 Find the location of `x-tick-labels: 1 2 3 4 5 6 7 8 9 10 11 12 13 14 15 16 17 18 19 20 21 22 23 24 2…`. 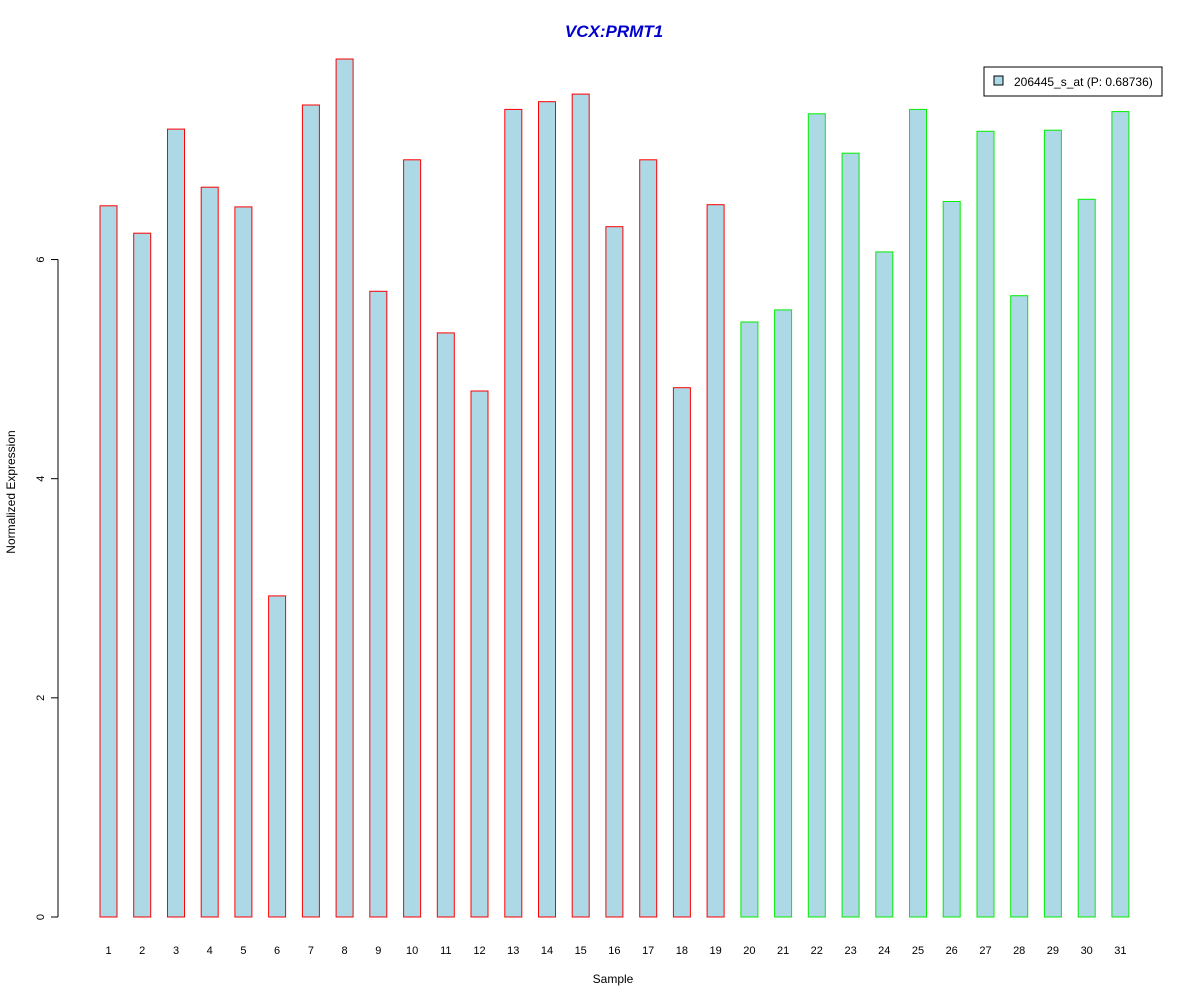

x-tick-labels: 1 2 3 4 5 6 7 8 9 10 11 12 13 14 15 16 17 18 19 20 21 22 23 24 2… is located at coordinates (615, 951).